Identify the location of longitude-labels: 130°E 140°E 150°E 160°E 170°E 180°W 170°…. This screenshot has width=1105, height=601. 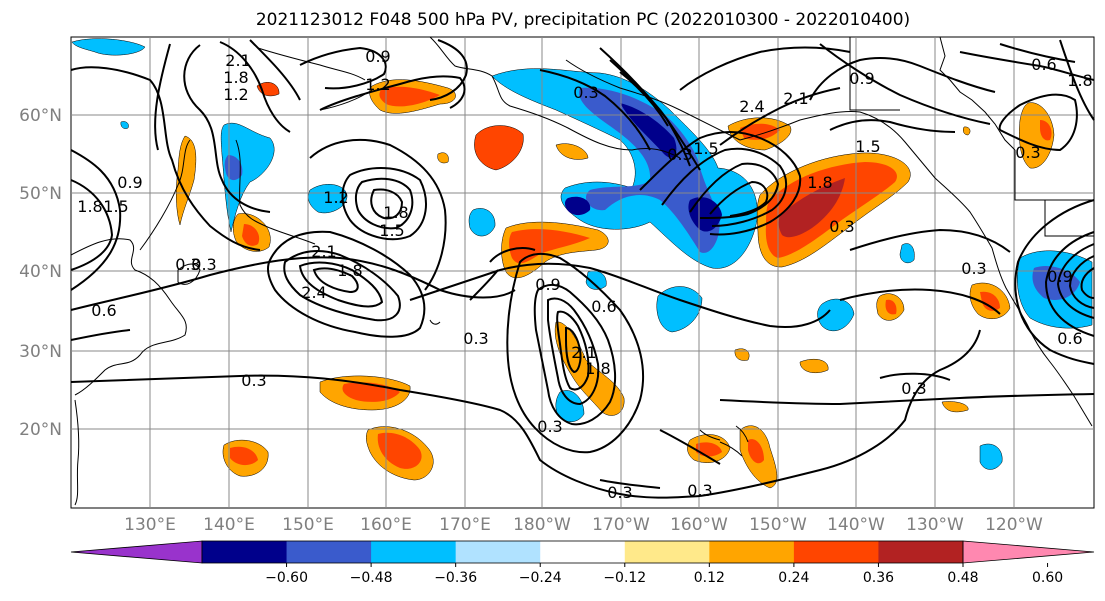
(583, 525).